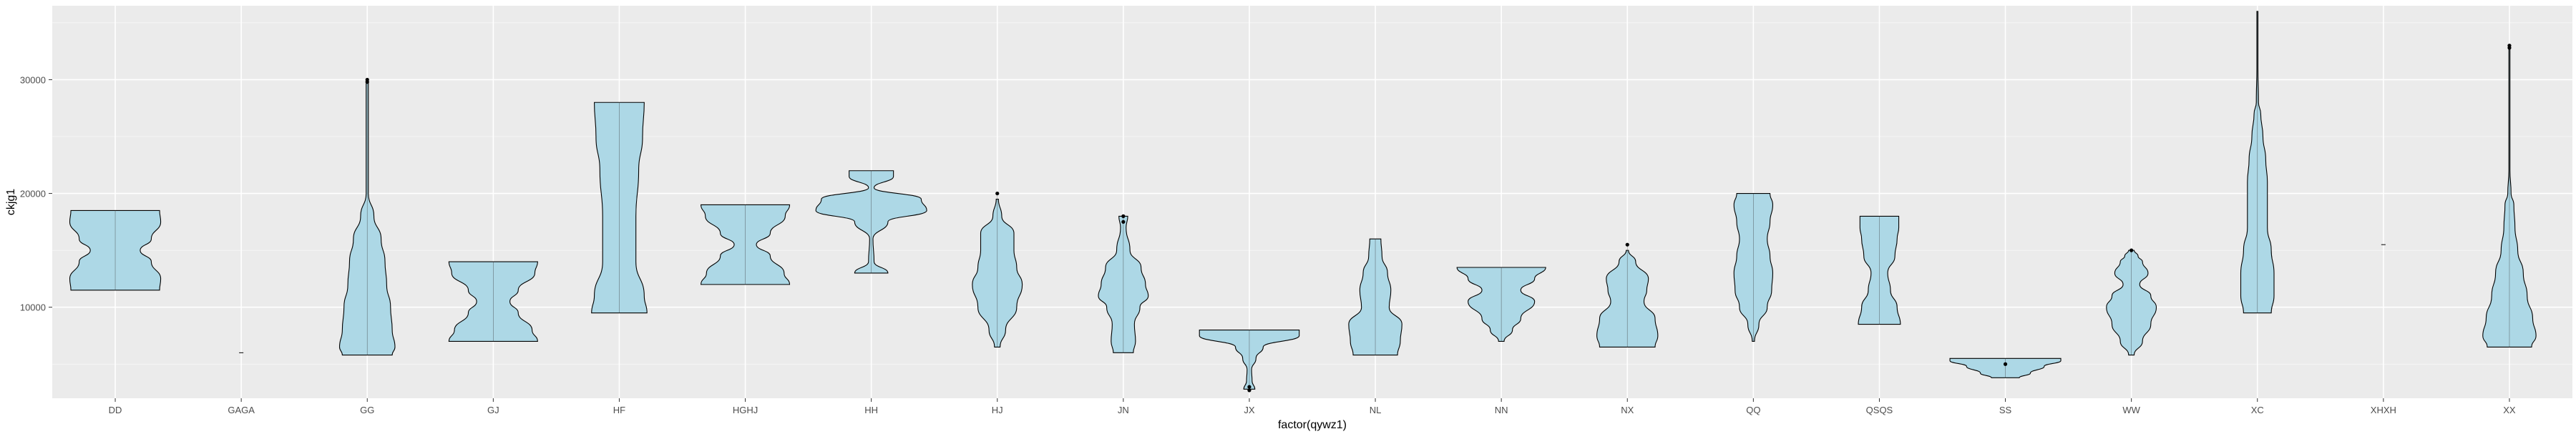 This screenshot has height=439, width=2576. I want to click on x-tick-label: WW, so click(2131, 410).